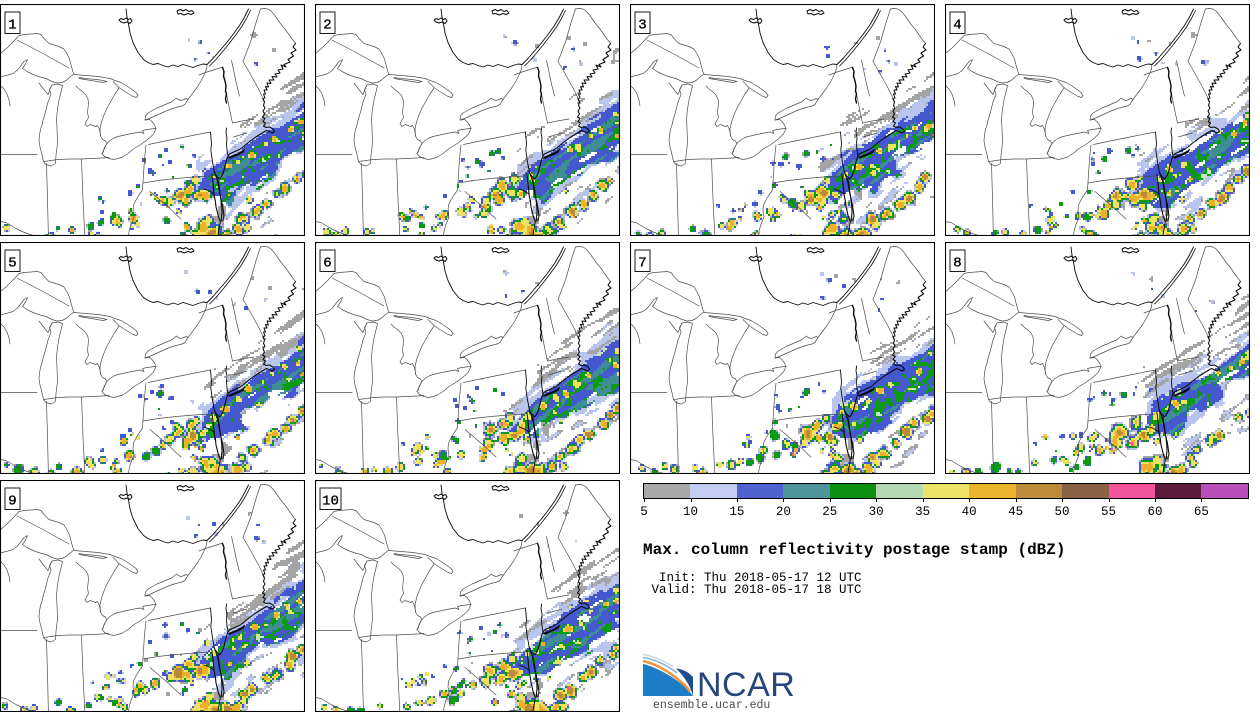  I want to click on svg-text: 8, so click(957, 264).